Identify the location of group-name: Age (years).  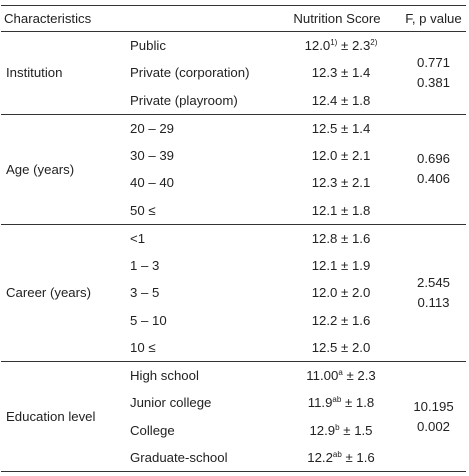
(63, 169).